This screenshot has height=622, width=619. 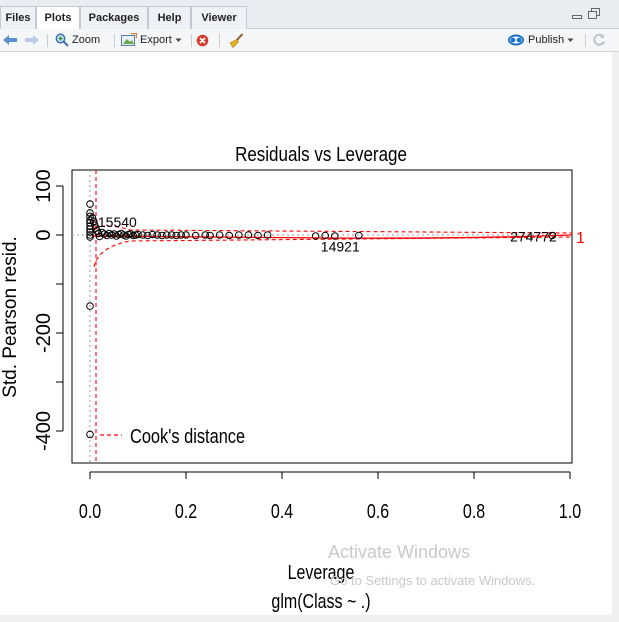 What do you see at coordinates (90, 511) in the screenshot?
I see `x-tick-label: 0.0` at bounding box center [90, 511].